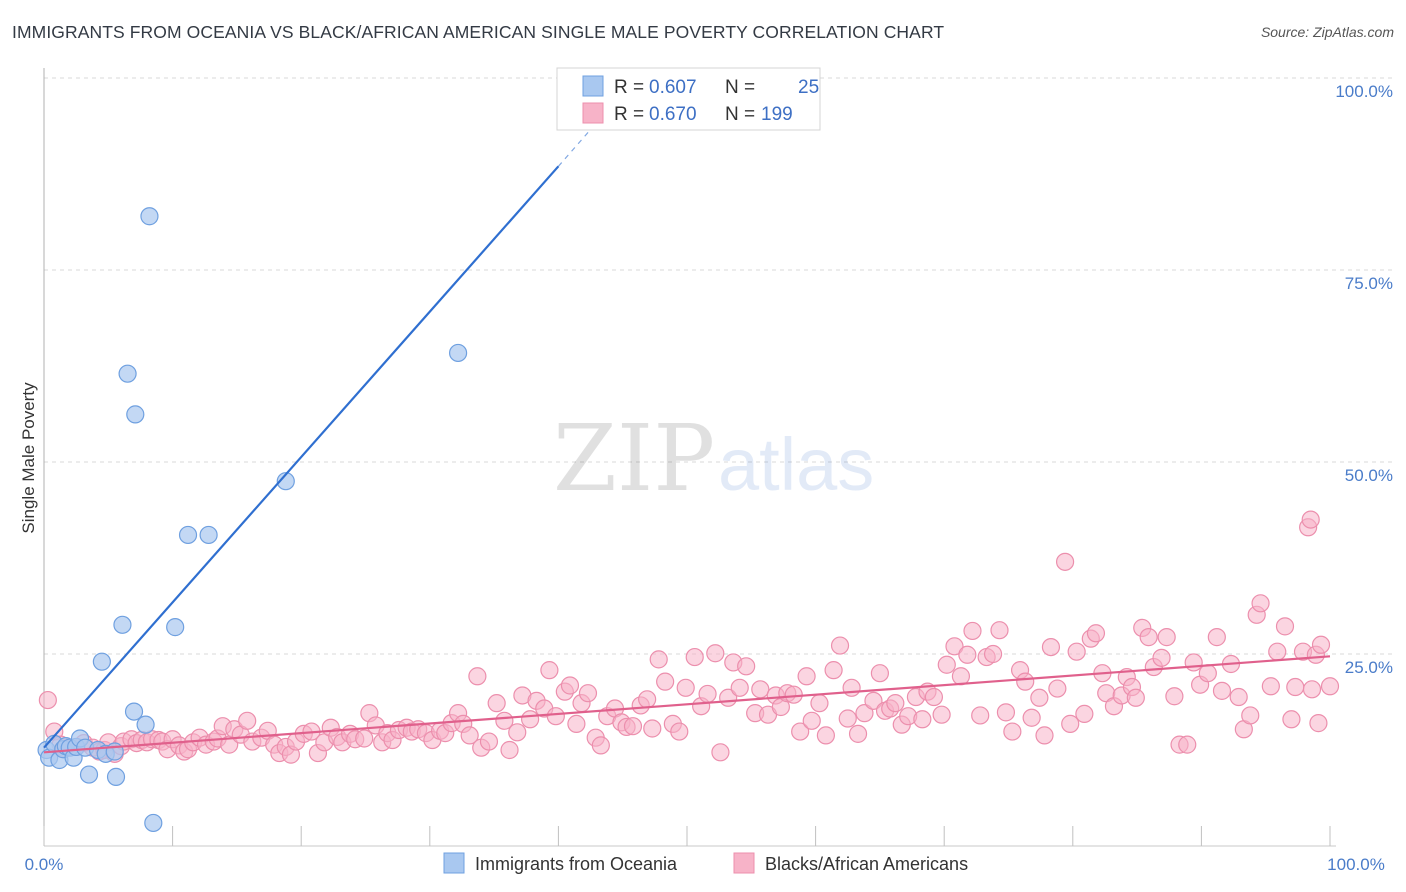 The image size is (1406, 892). Describe the element at coordinates (629, 87) in the screenshot. I see `legend-r-label-blue: R =` at that location.